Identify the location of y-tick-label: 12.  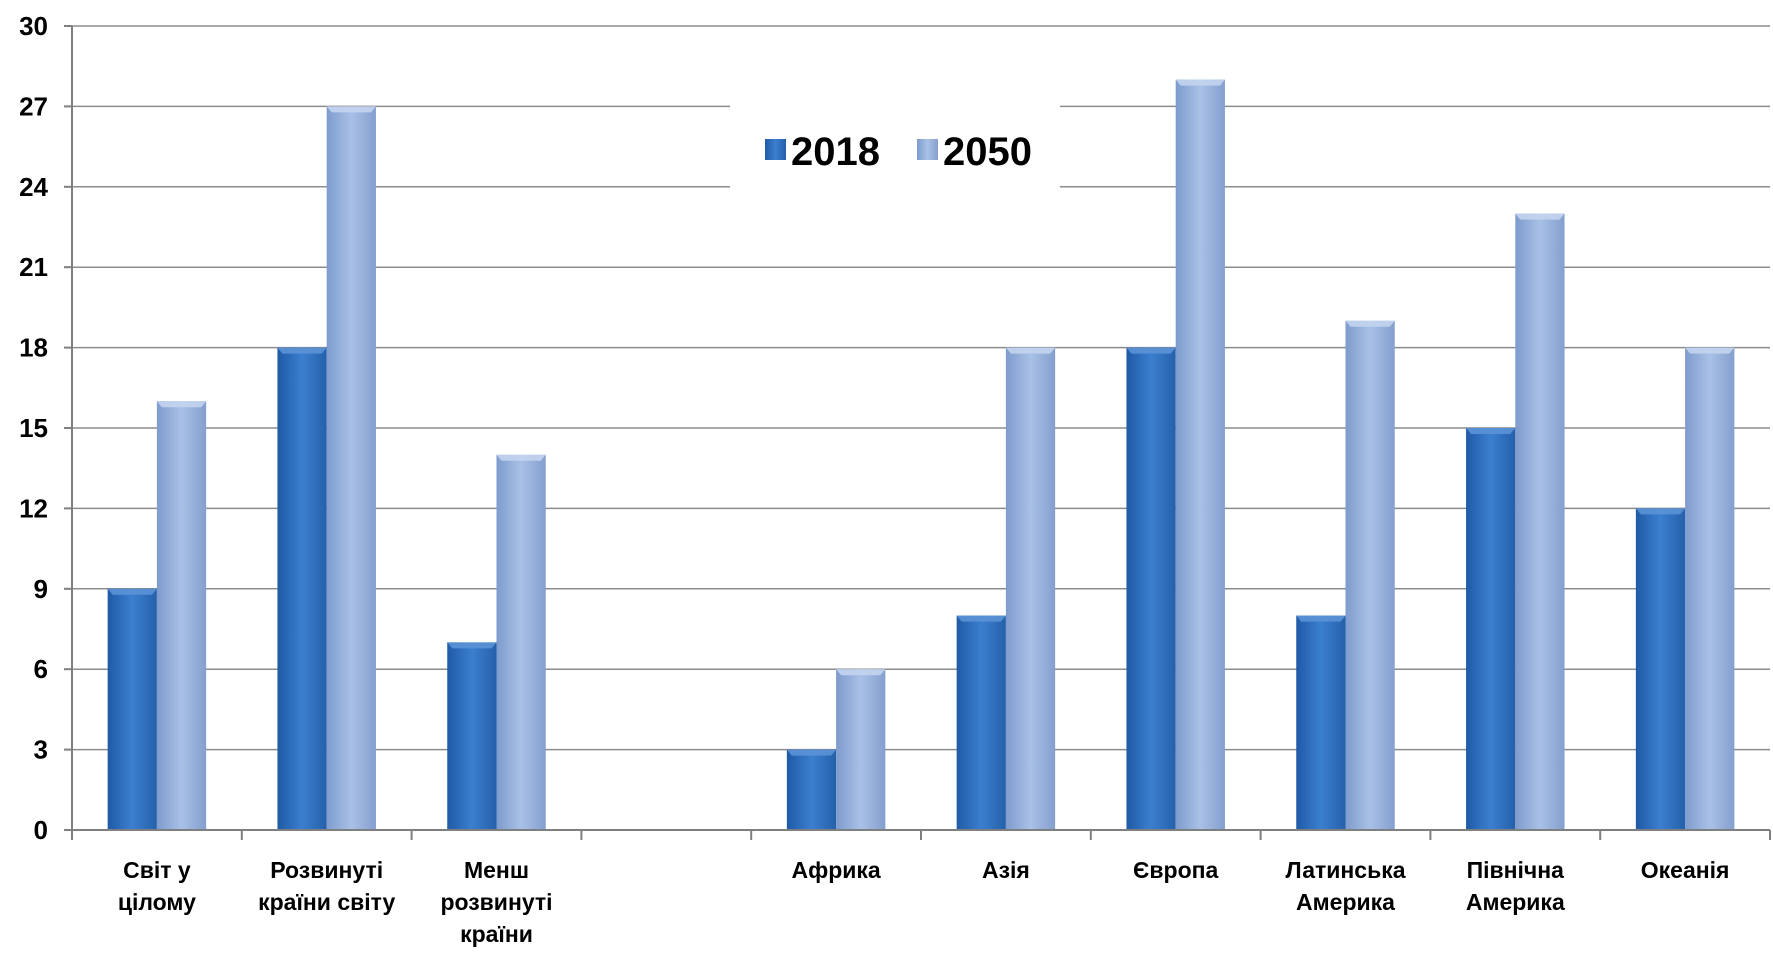
(33, 508).